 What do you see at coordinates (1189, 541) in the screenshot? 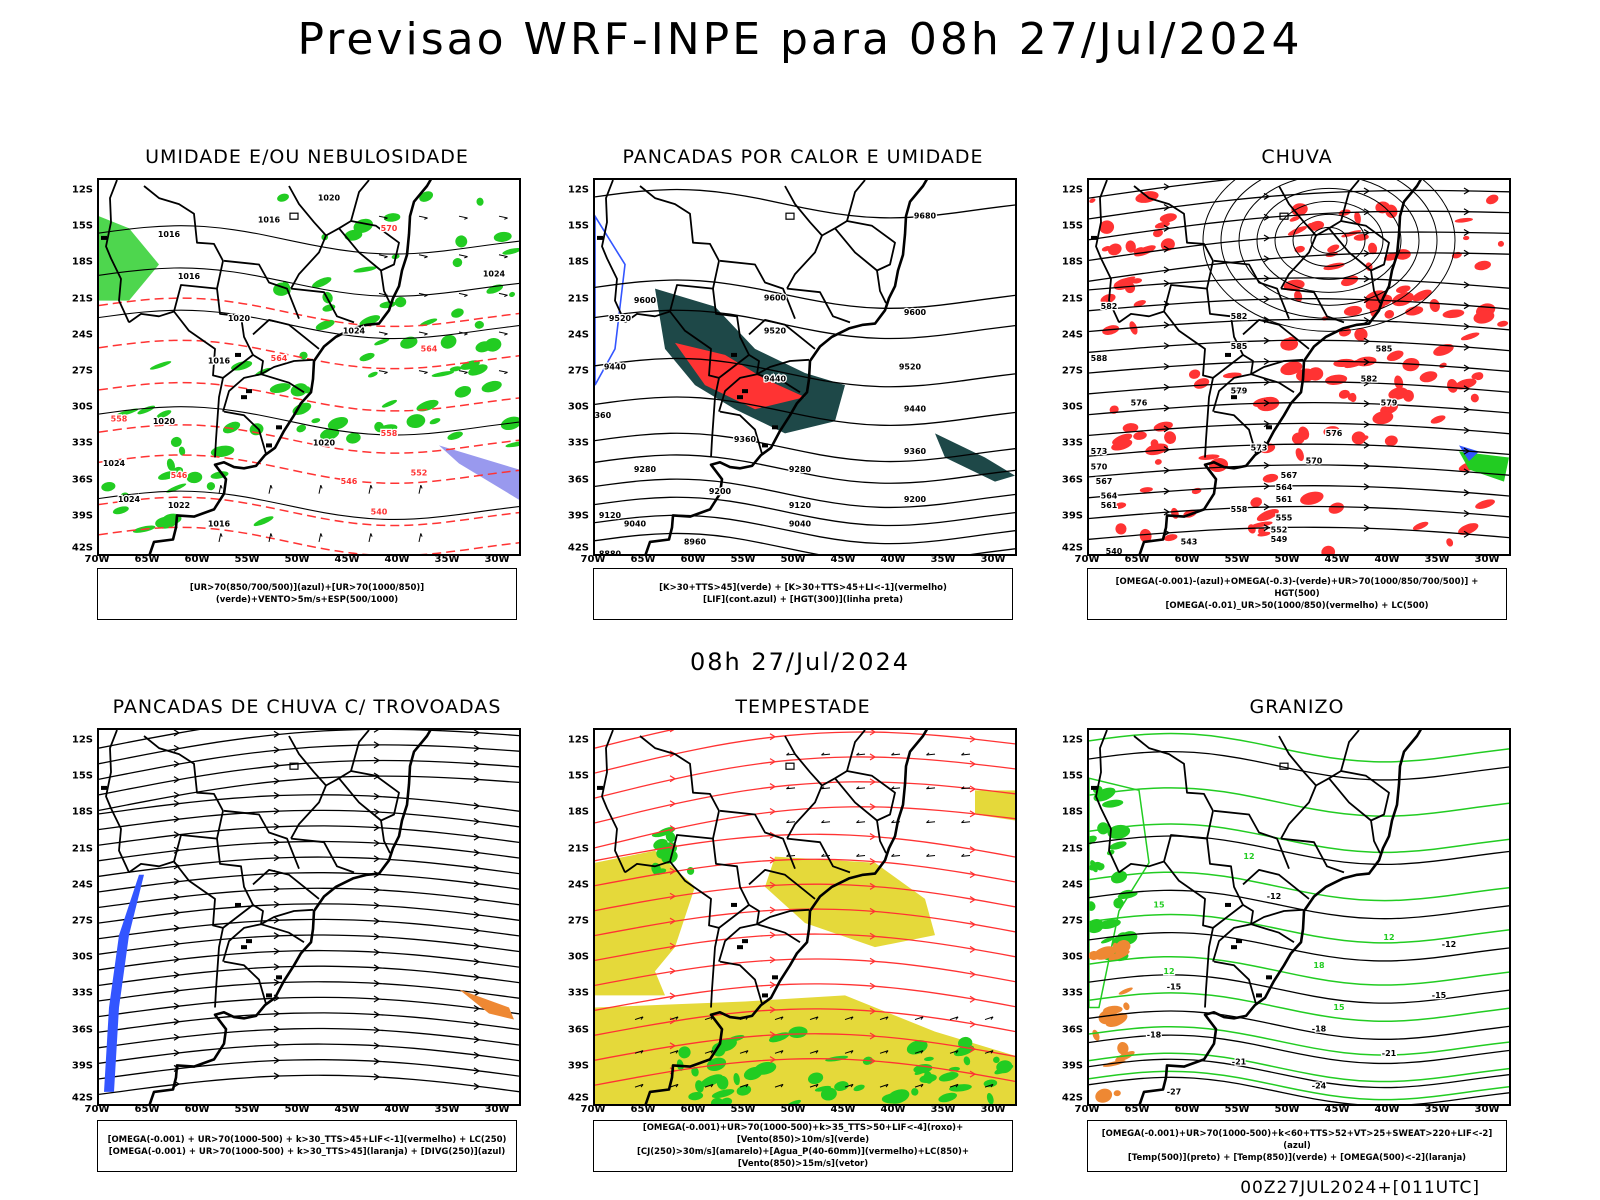
I see `contour-label: 543` at bounding box center [1189, 541].